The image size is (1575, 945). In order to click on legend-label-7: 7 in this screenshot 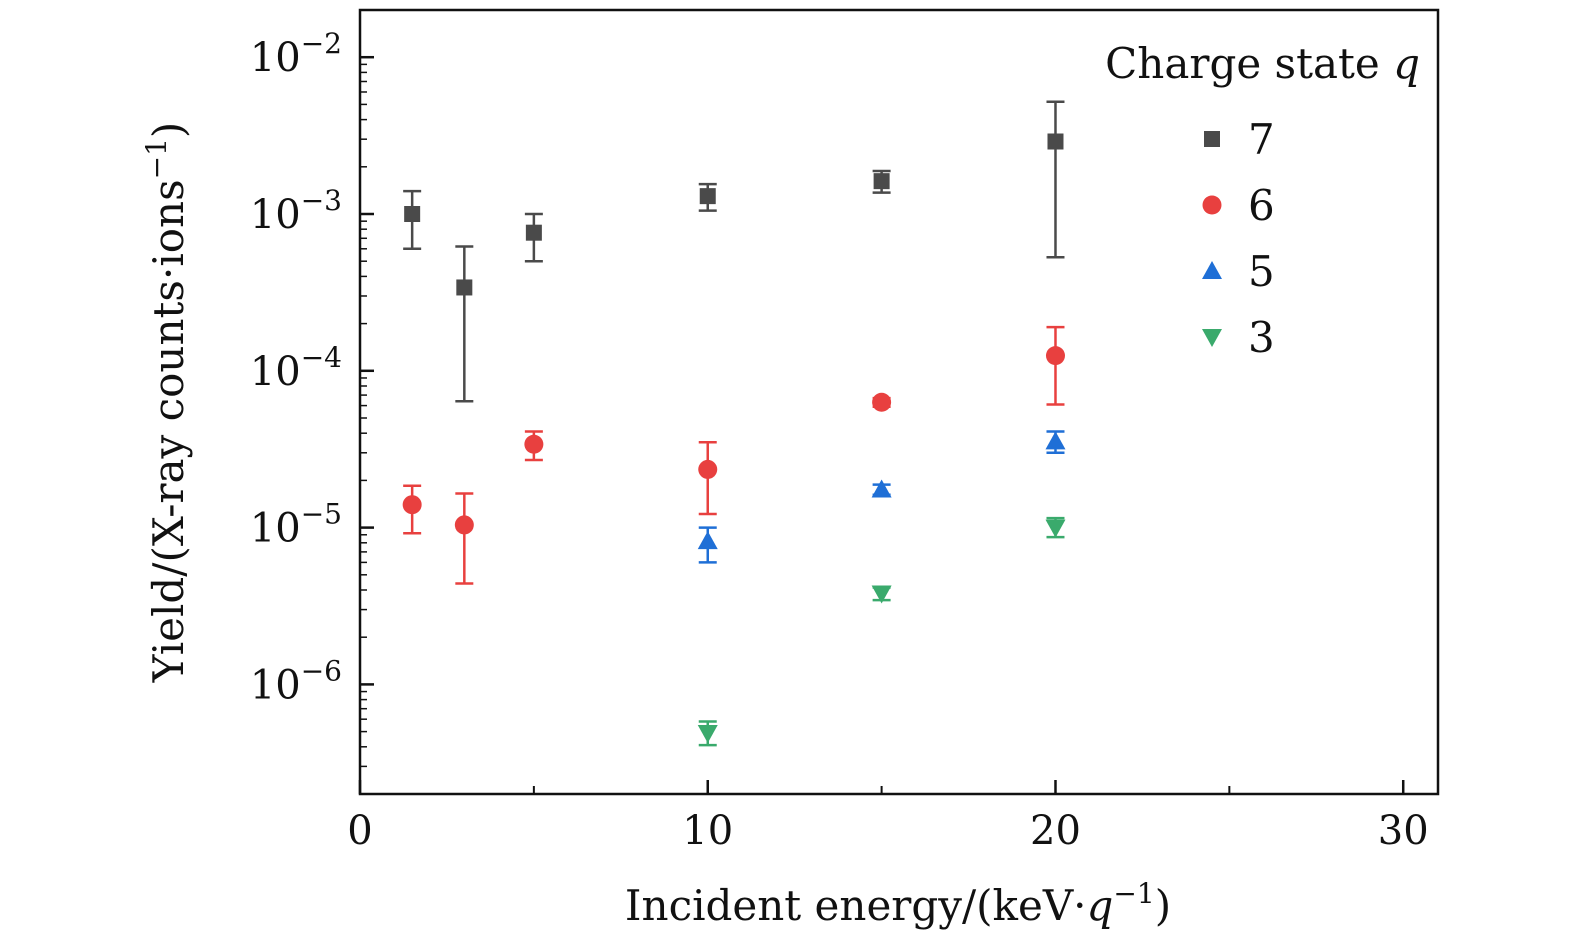, I will do `click(1261, 139)`.